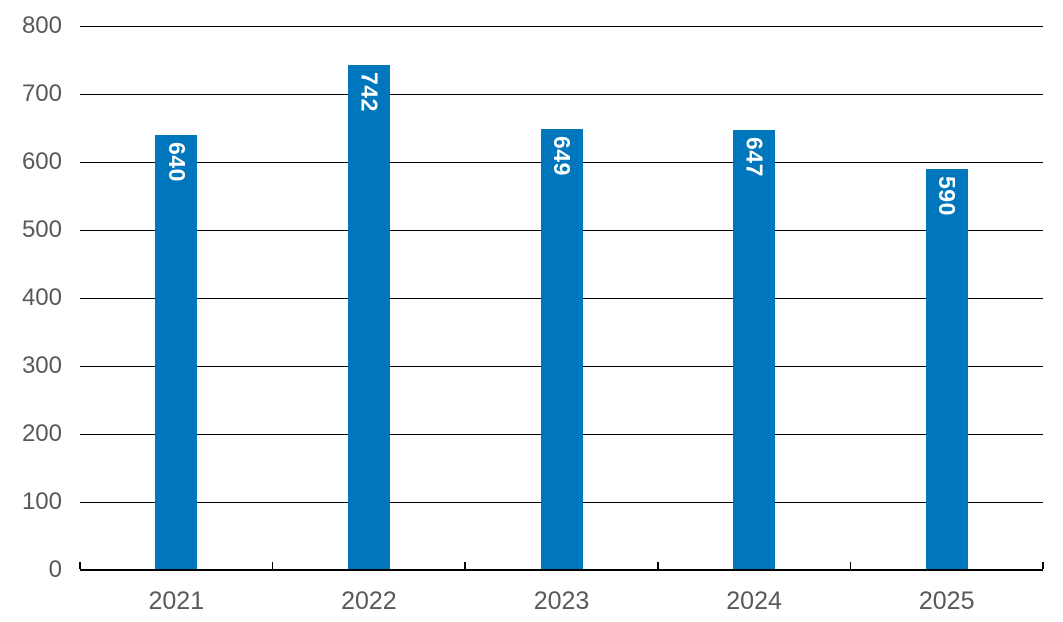  What do you see at coordinates (41, 25) in the screenshot?
I see `y-axis-tick-label: 800` at bounding box center [41, 25].